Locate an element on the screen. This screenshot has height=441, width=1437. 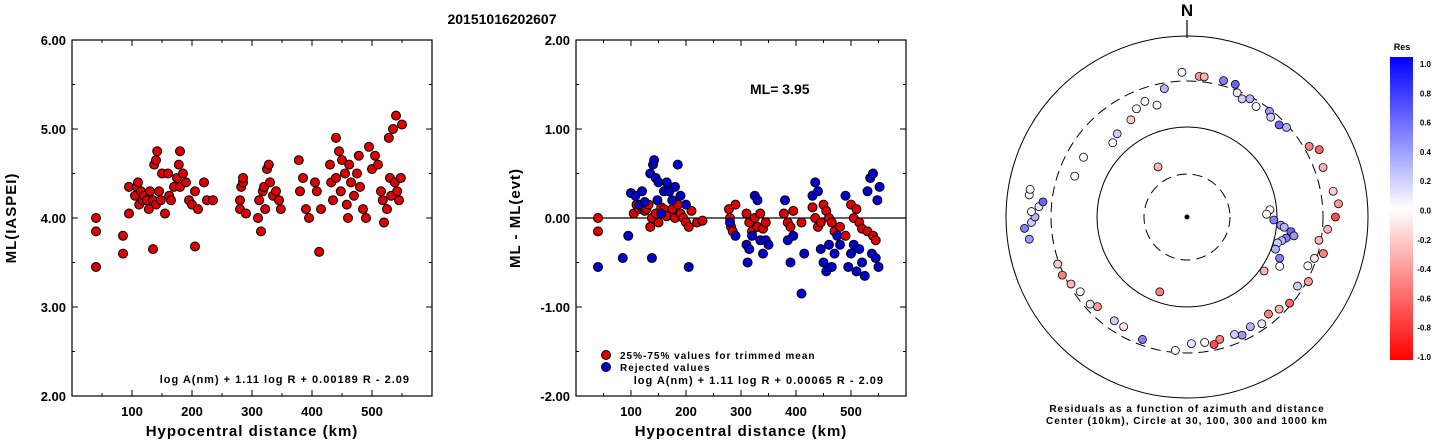
x-tick-label: 300 is located at coordinates (741, 411).